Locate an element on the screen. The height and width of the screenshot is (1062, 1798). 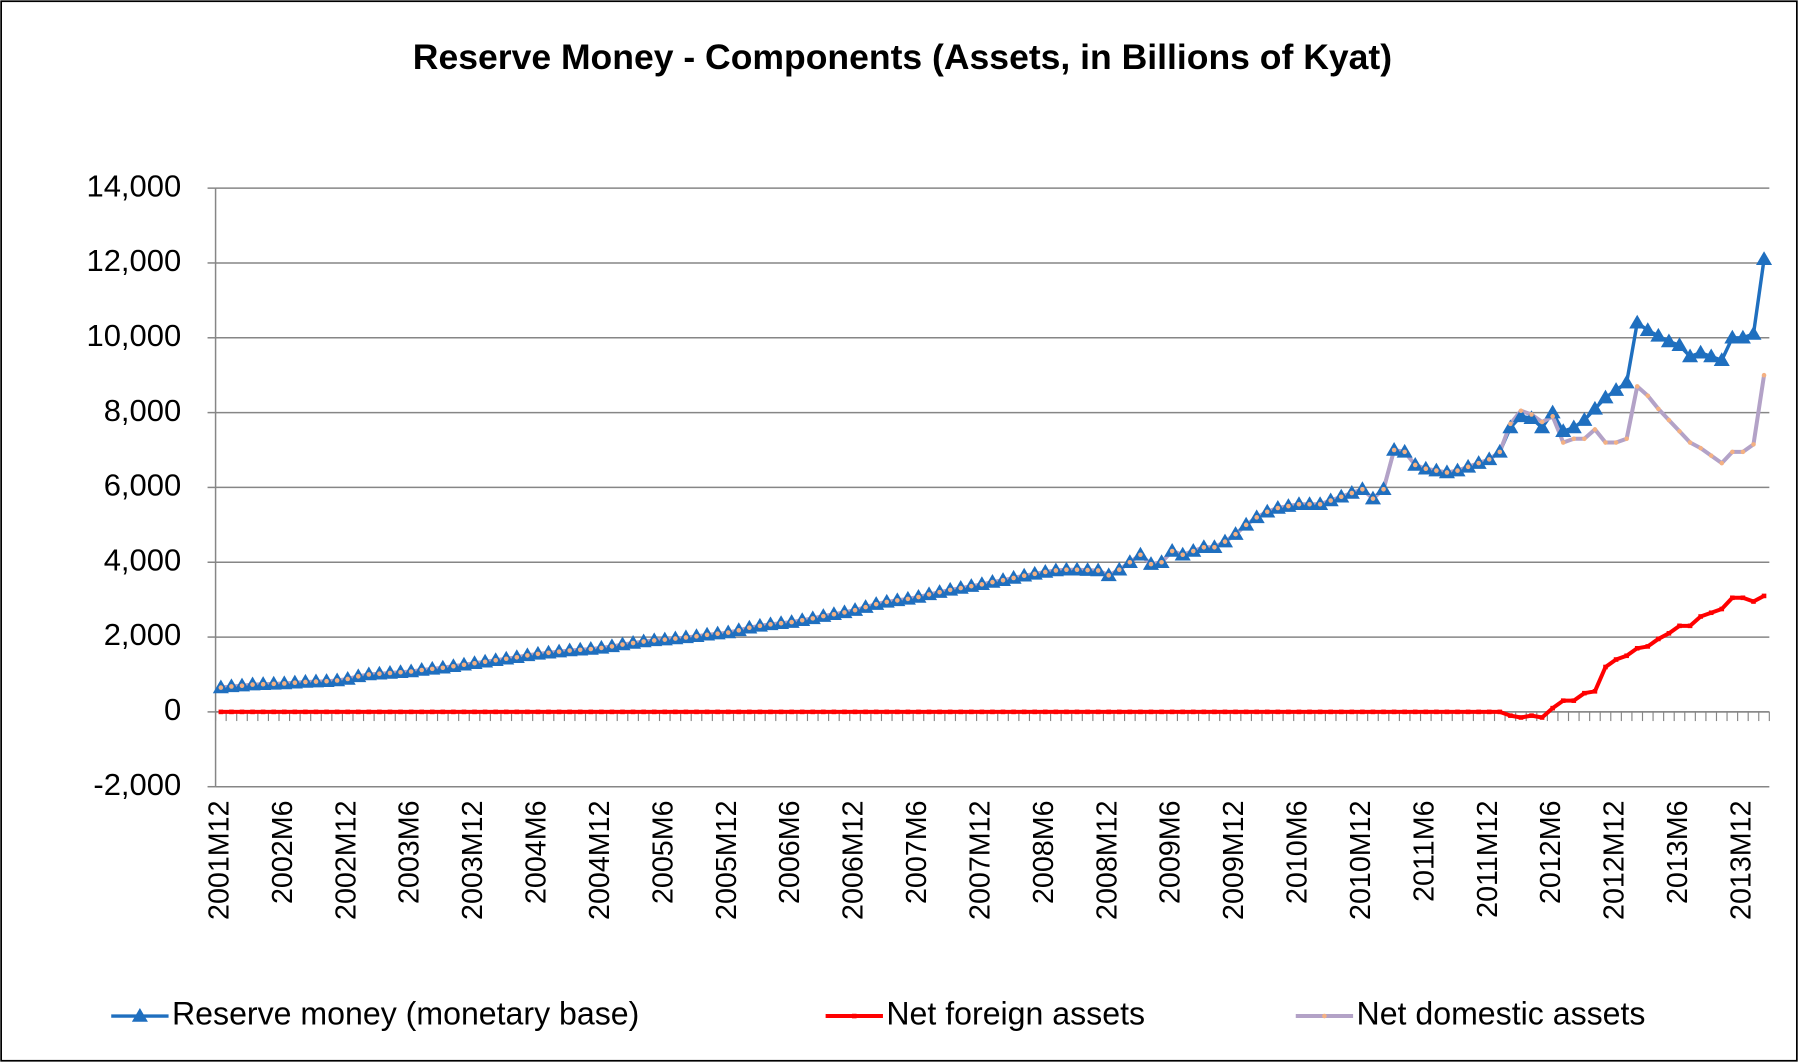
x-tick-label: 2008M12 is located at coordinates (1107, 860).